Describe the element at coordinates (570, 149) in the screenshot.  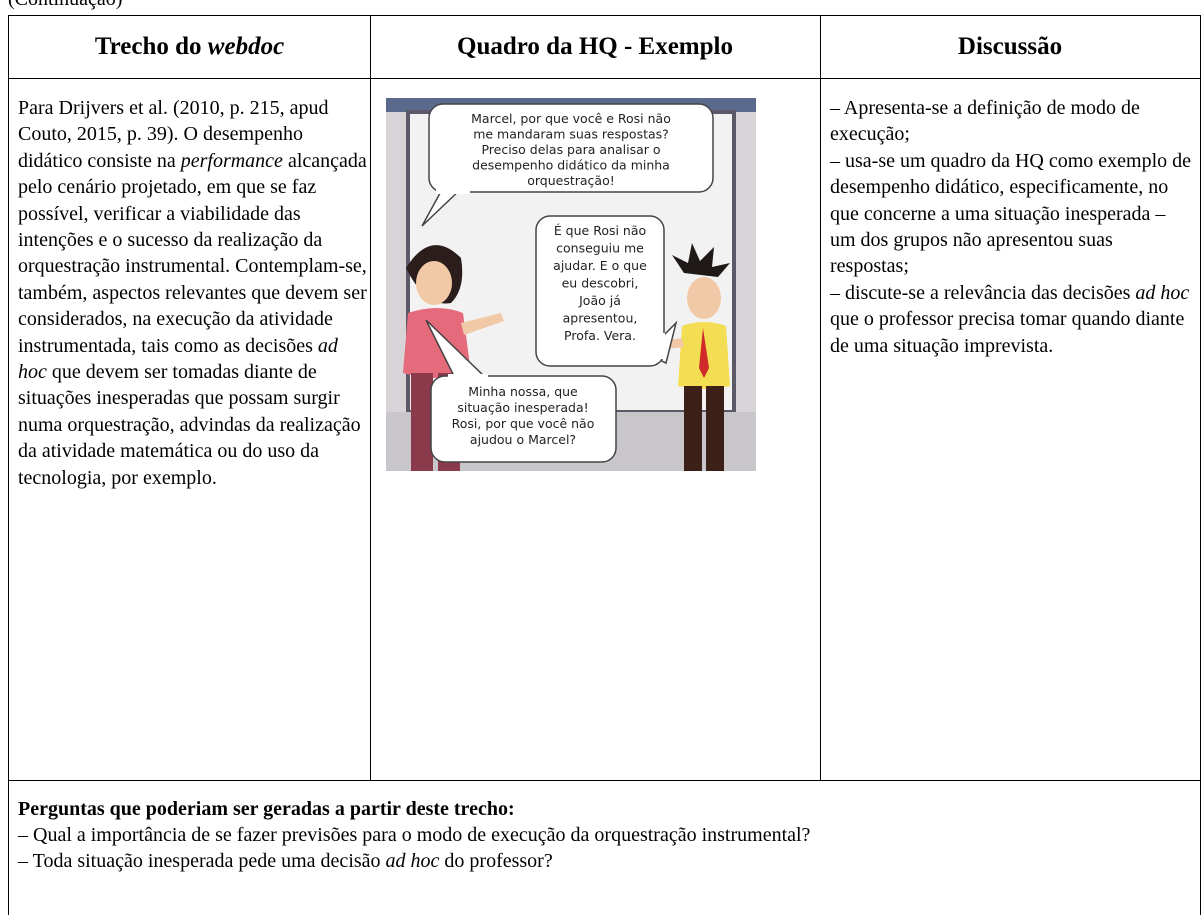
I see `bubble-line: Preciso delas para analisar o` at that location.